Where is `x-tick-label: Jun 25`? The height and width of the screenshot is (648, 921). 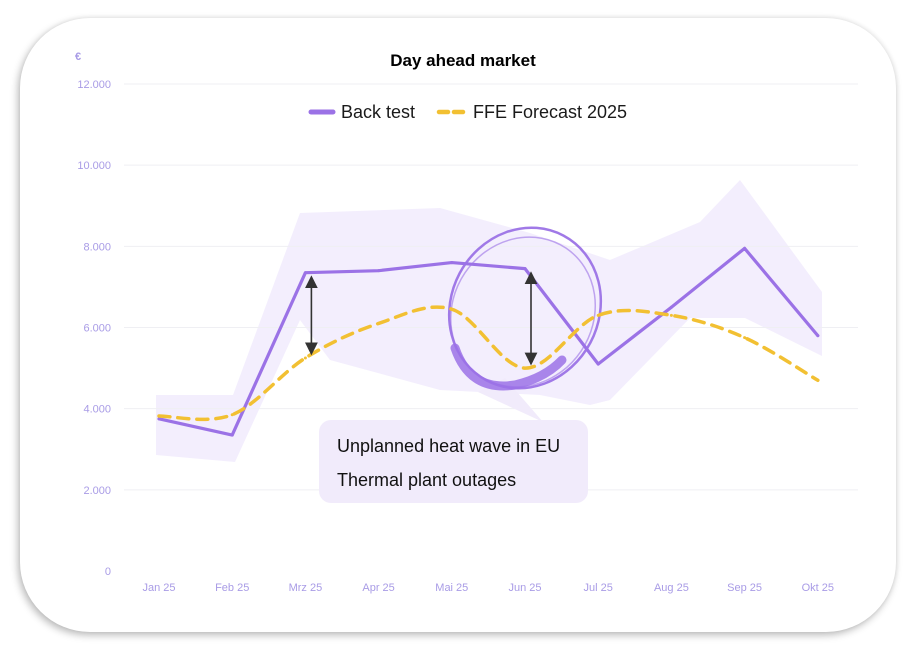
x-tick-label: Jun 25 is located at coordinates (524, 588).